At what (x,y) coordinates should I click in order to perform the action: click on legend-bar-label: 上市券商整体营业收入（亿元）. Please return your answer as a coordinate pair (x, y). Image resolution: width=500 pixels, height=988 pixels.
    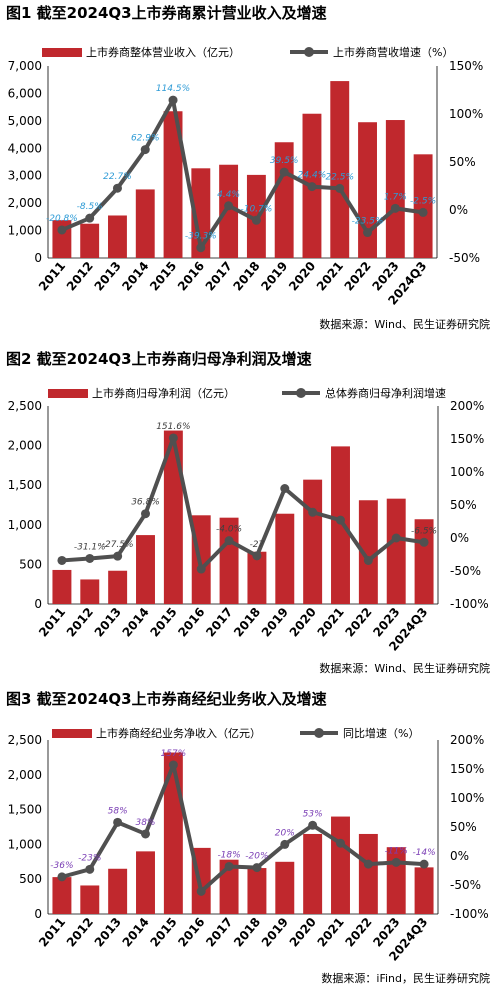
    Looking at the image, I should click on (163, 52).